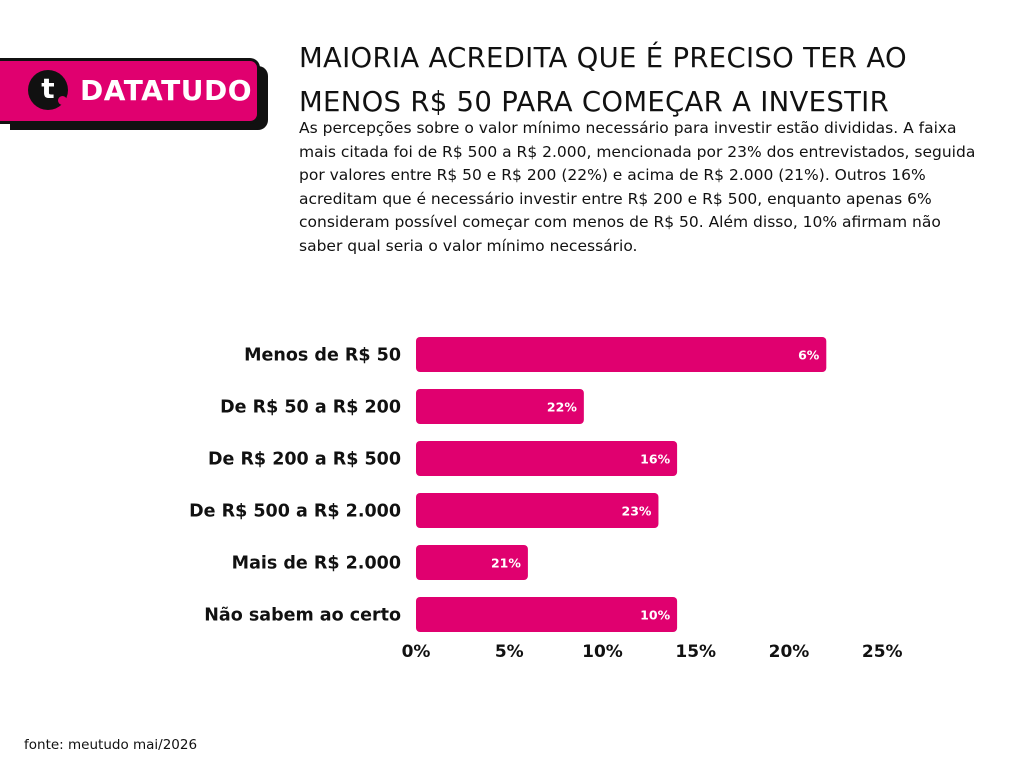 This screenshot has height=768, width=1024. Describe the element at coordinates (62, 100) in the screenshot. I see `brand-logo-dot` at that location.